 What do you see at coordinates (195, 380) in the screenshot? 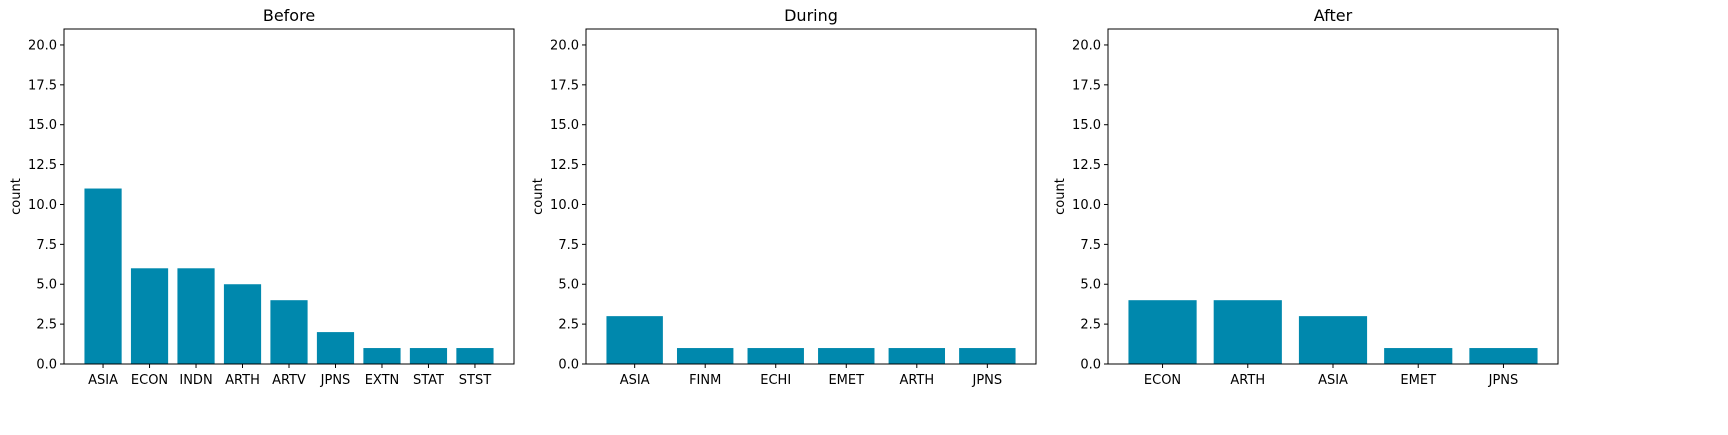
I see `x-tick-label: INDN` at bounding box center [195, 380].